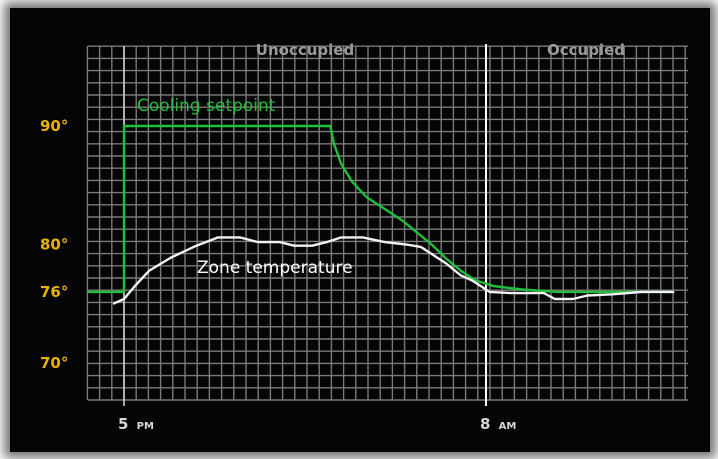 The height and width of the screenshot is (459, 718). I want to click on region-label-occupied: Occupied, so click(586, 50).